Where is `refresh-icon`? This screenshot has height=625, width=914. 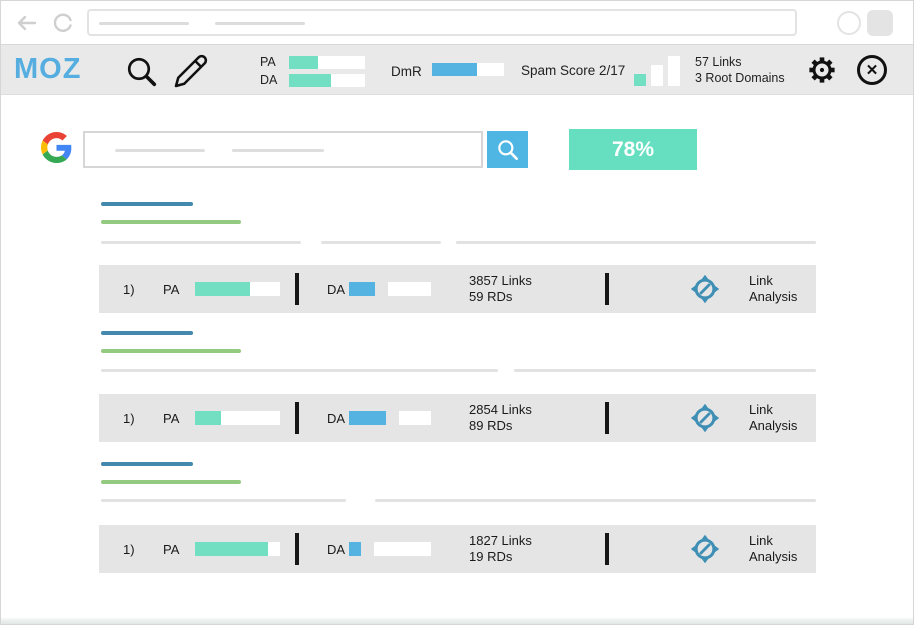
refresh-icon is located at coordinates (63, 23).